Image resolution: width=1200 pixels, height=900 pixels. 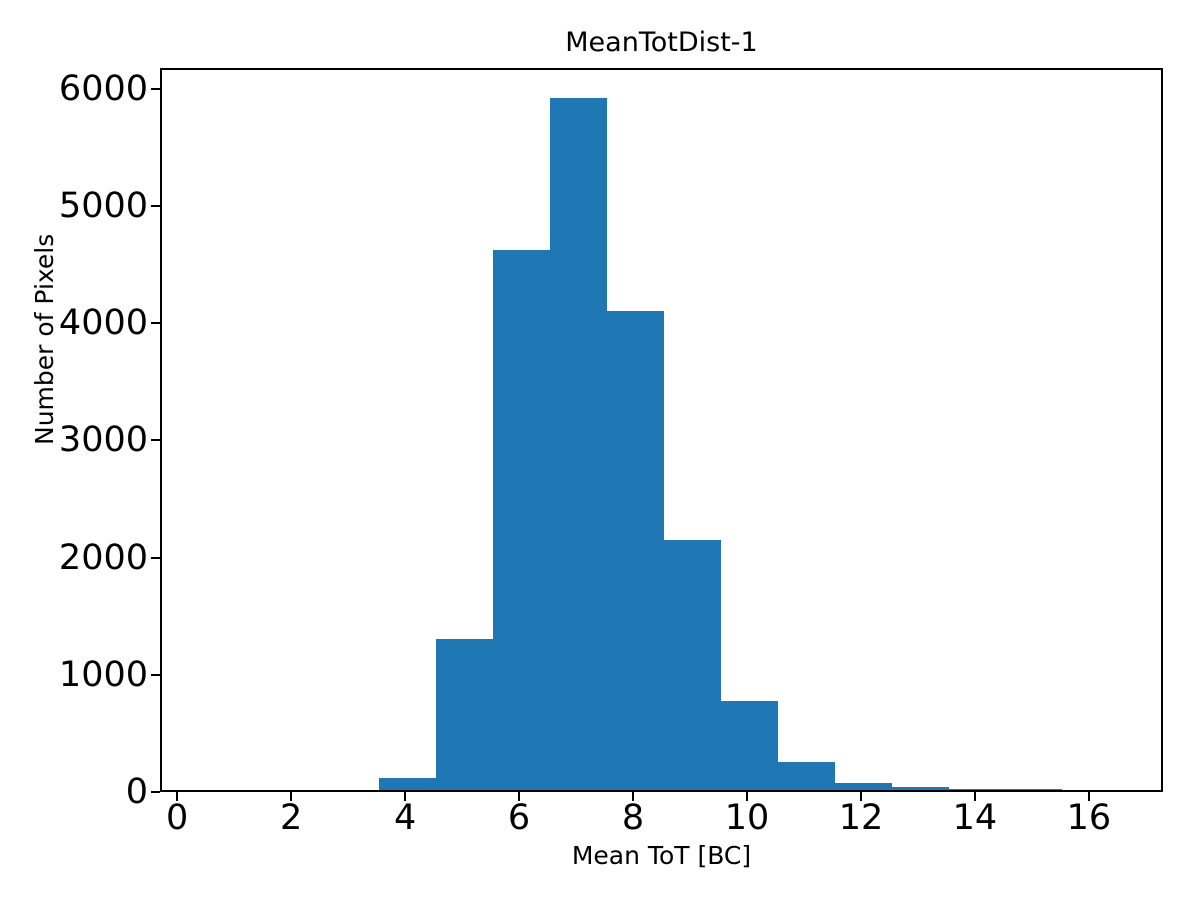 What do you see at coordinates (661, 855) in the screenshot?
I see `x-axis-label: Mean ToT [BC]` at bounding box center [661, 855].